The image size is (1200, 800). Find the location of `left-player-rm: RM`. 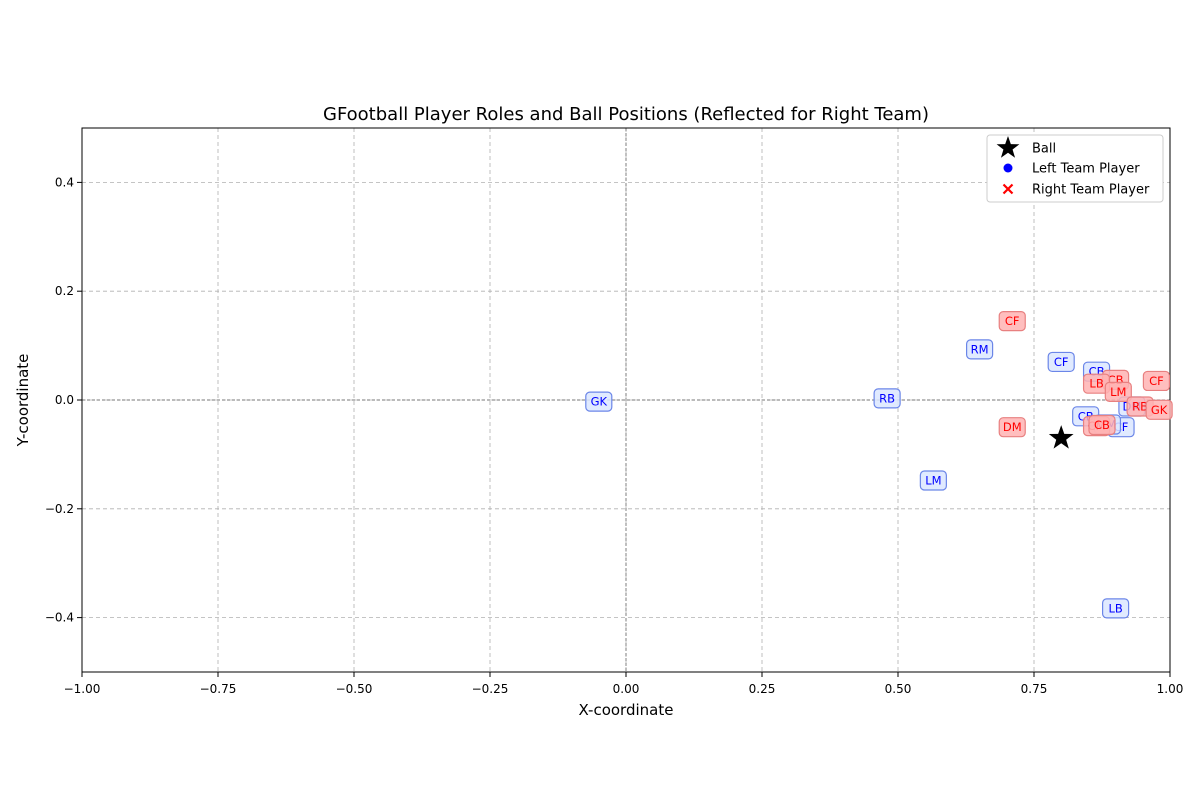

left-player-rm: RM is located at coordinates (979, 349).